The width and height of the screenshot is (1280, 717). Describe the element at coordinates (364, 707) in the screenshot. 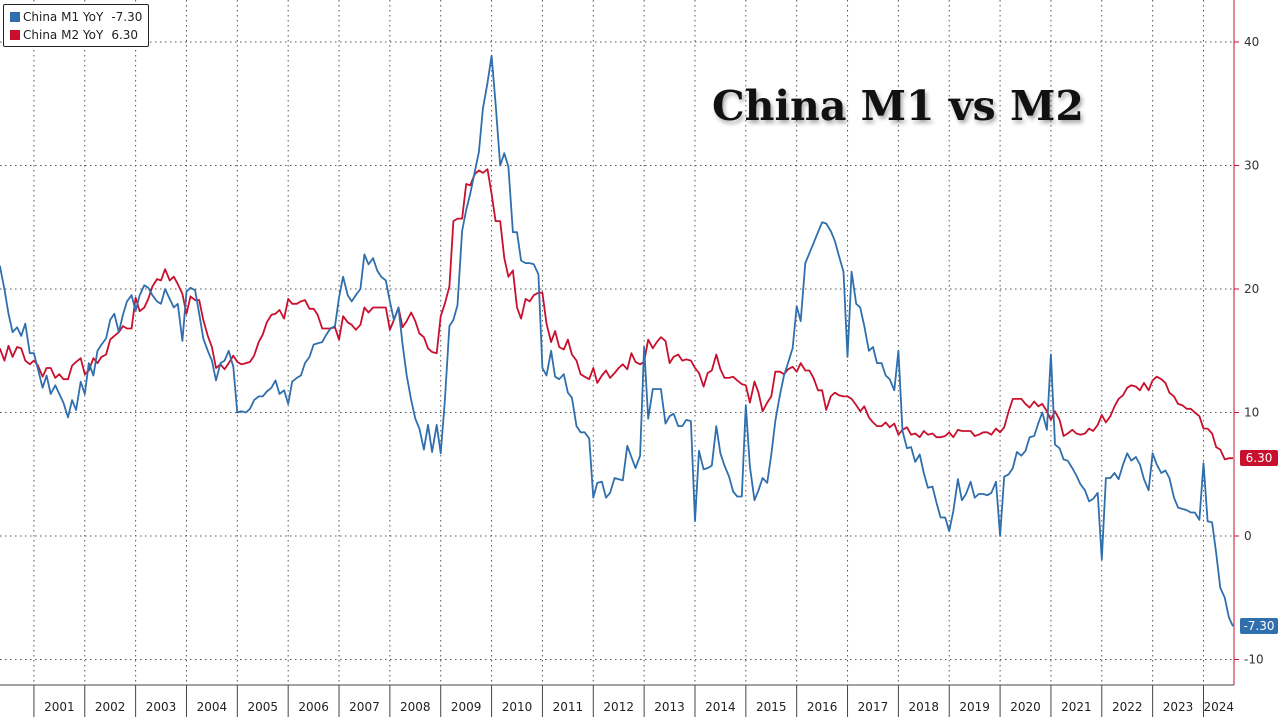

I see `x-tick-label: 2007` at that location.